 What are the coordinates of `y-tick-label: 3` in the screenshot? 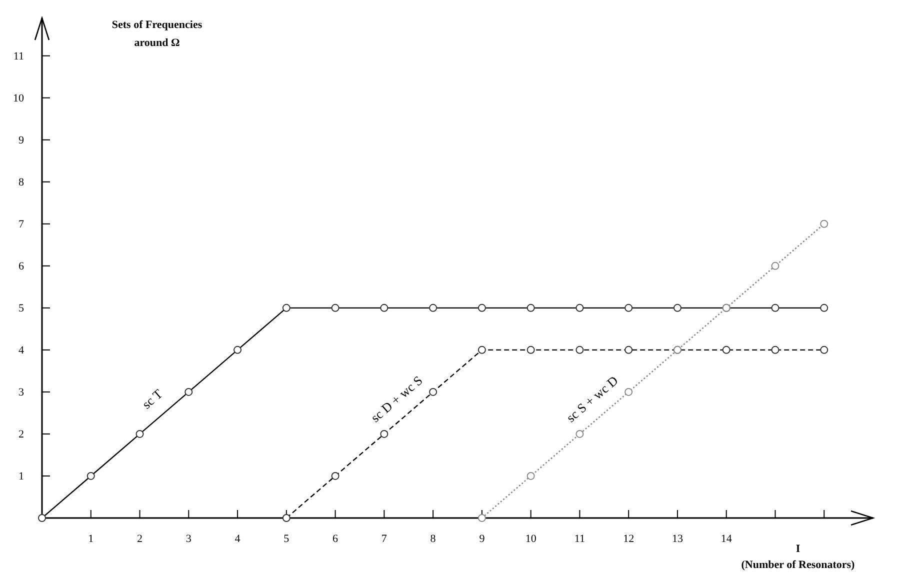 It's located at (21, 392).